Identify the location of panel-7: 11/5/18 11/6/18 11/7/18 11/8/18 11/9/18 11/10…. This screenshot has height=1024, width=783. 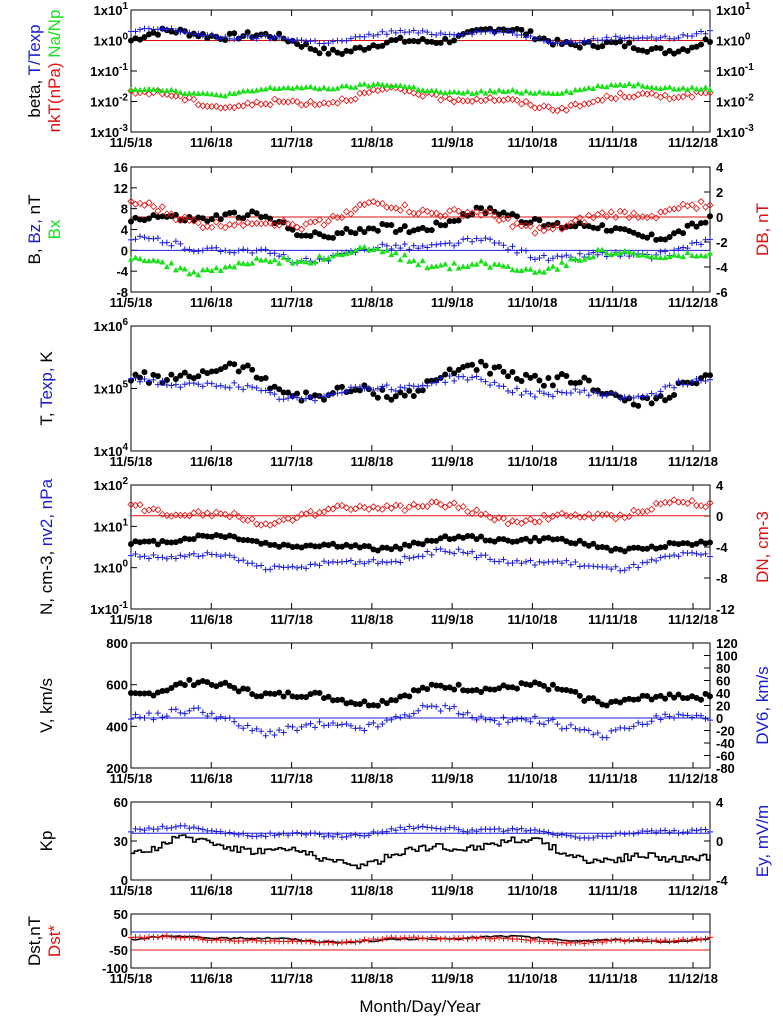
(371, 946).